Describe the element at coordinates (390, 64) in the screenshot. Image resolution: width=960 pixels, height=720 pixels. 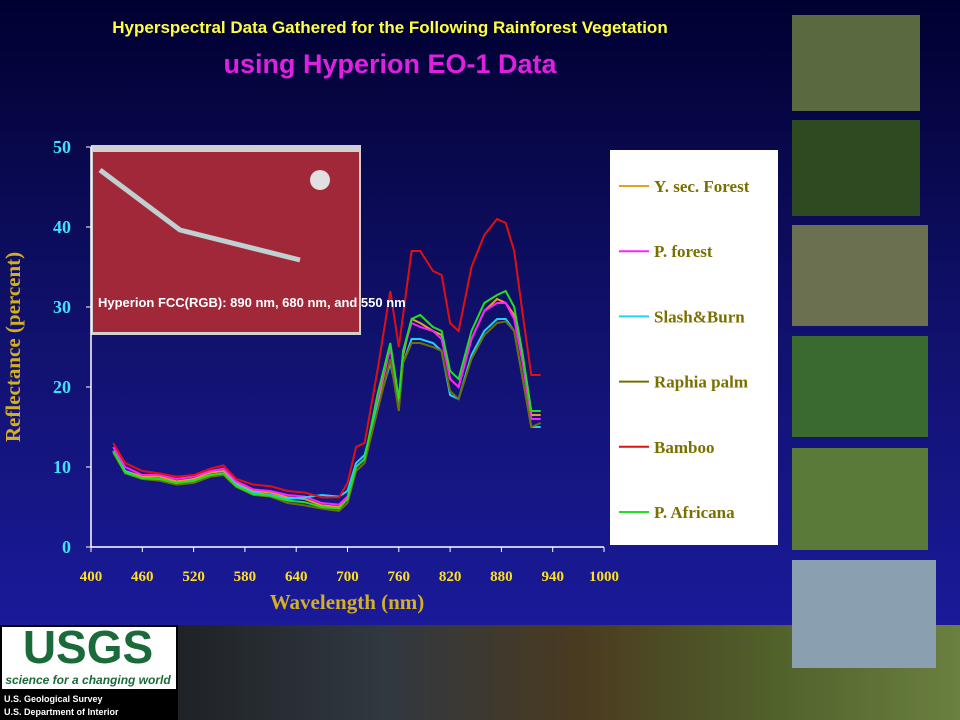
I see `subtitle: using Hyperion EO-1 Data` at that location.